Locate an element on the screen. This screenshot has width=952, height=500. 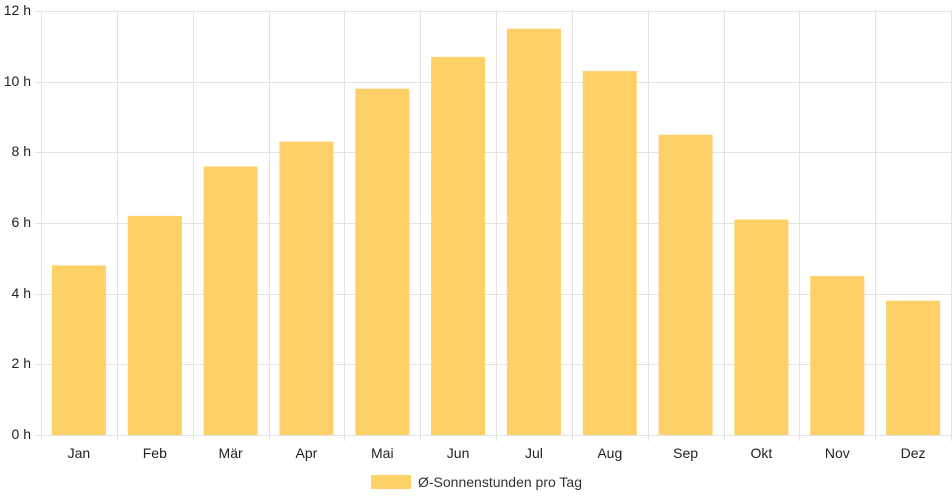
y-axis: 0 h 2 h 4 h 6 h 8 h 10 h 12 h is located at coordinates (17, 222).